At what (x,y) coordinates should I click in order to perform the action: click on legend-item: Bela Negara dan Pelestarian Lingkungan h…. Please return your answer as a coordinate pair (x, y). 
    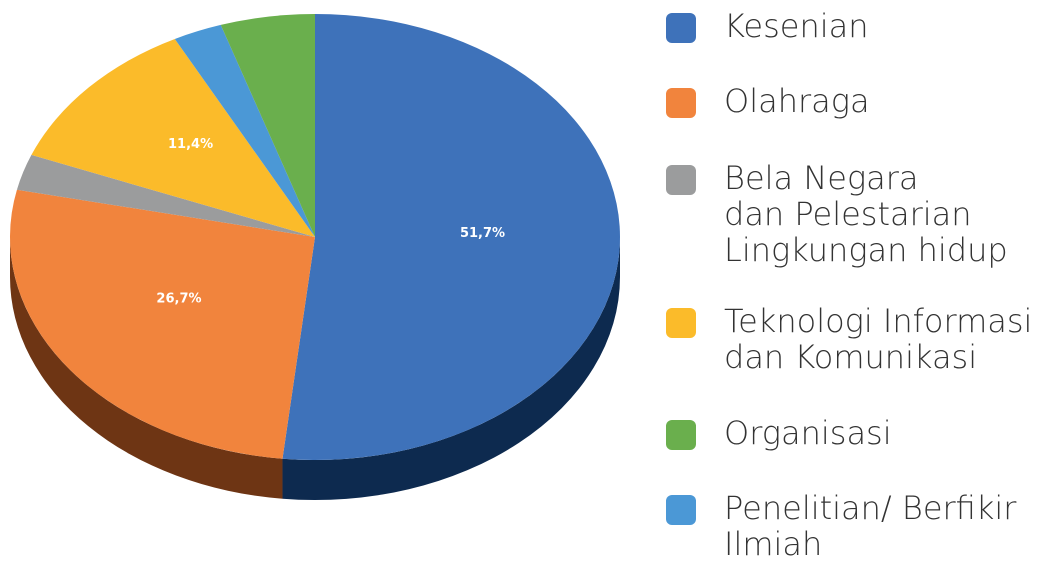
    Looking at the image, I should click on (837, 214).